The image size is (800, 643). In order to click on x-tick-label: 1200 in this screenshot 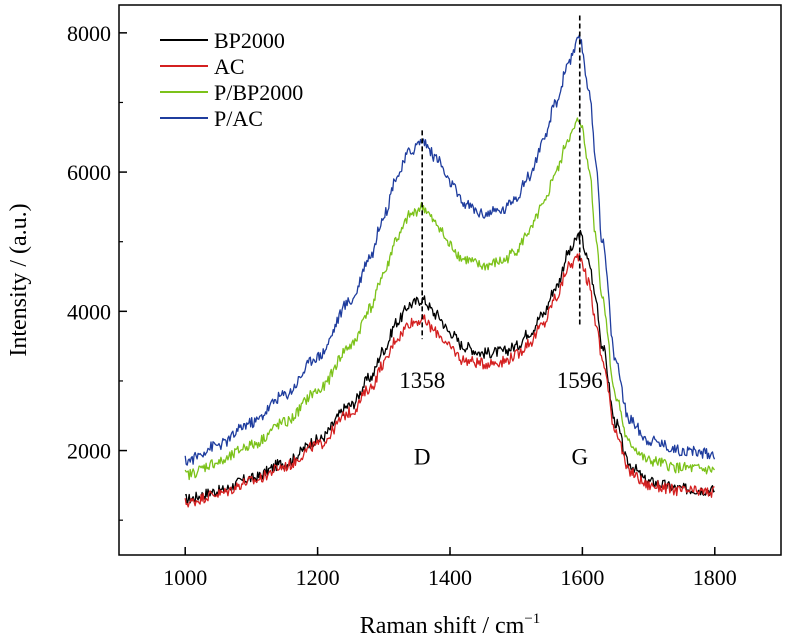, I will do `click(318, 577)`.